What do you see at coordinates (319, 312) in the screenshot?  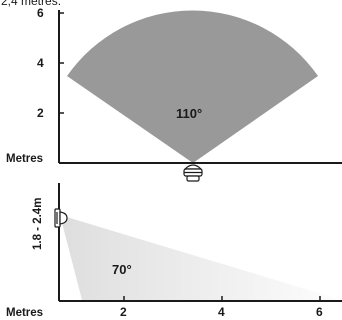 I see `bottom-x-tick-label-6: 6` at bounding box center [319, 312].